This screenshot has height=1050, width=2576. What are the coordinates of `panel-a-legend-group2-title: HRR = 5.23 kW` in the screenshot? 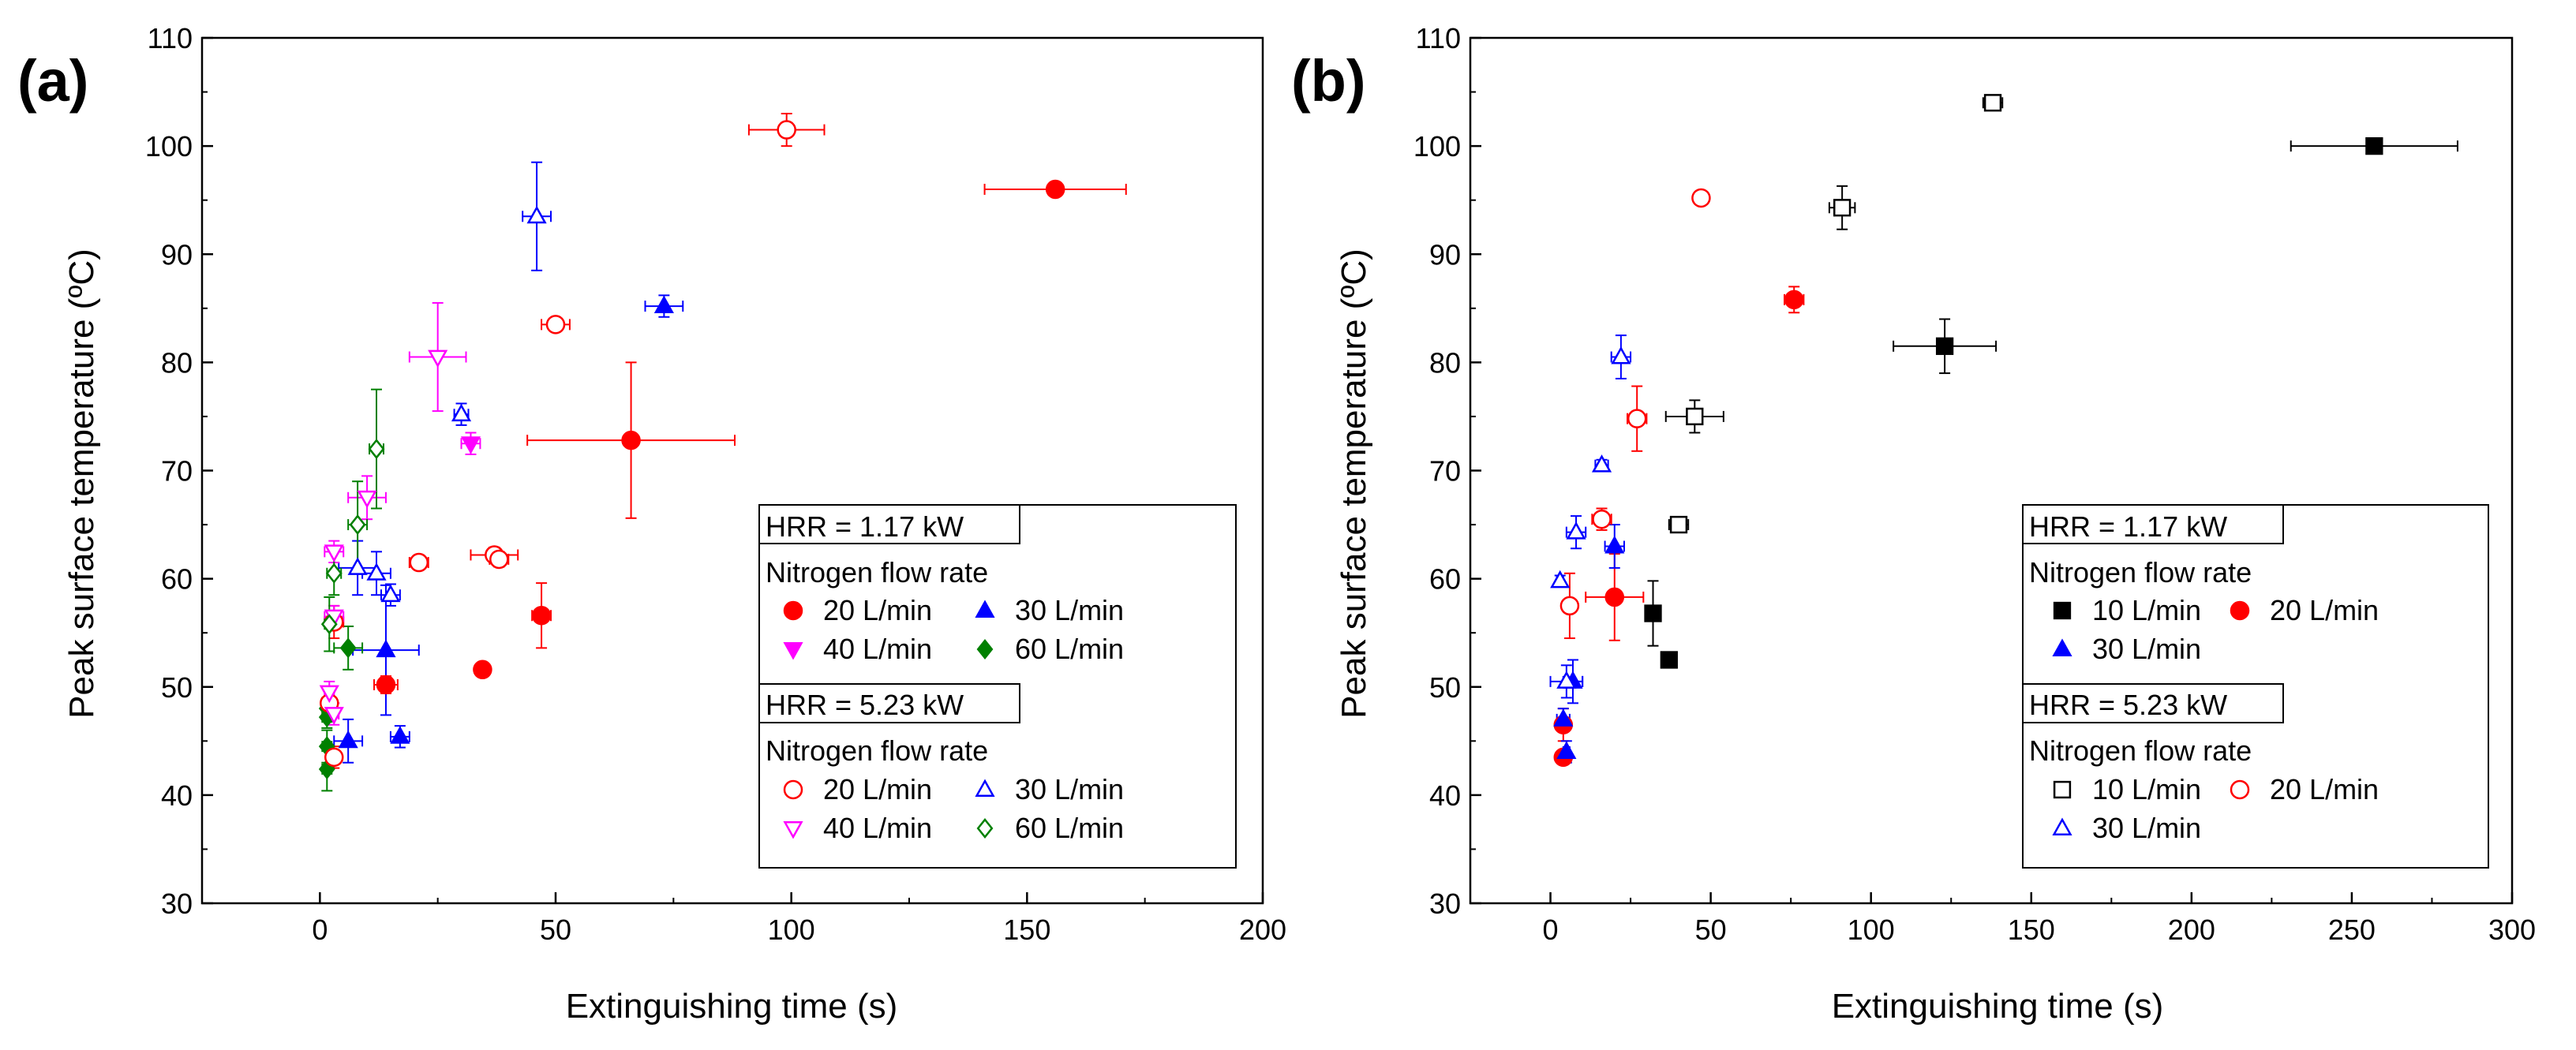 It's located at (865, 705).